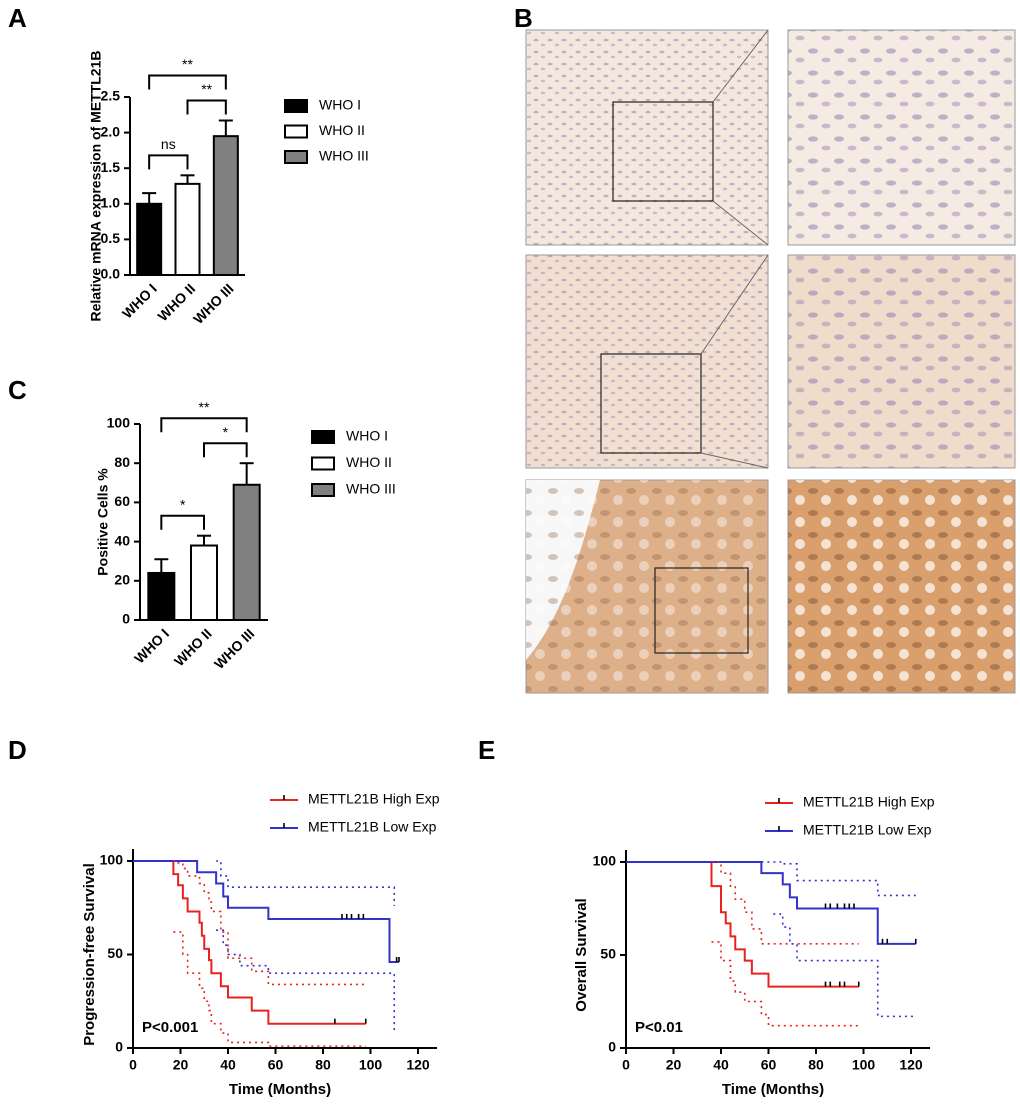  Describe the element at coordinates (170, 1027) in the screenshot. I see `p-value: P<0.001` at that location.